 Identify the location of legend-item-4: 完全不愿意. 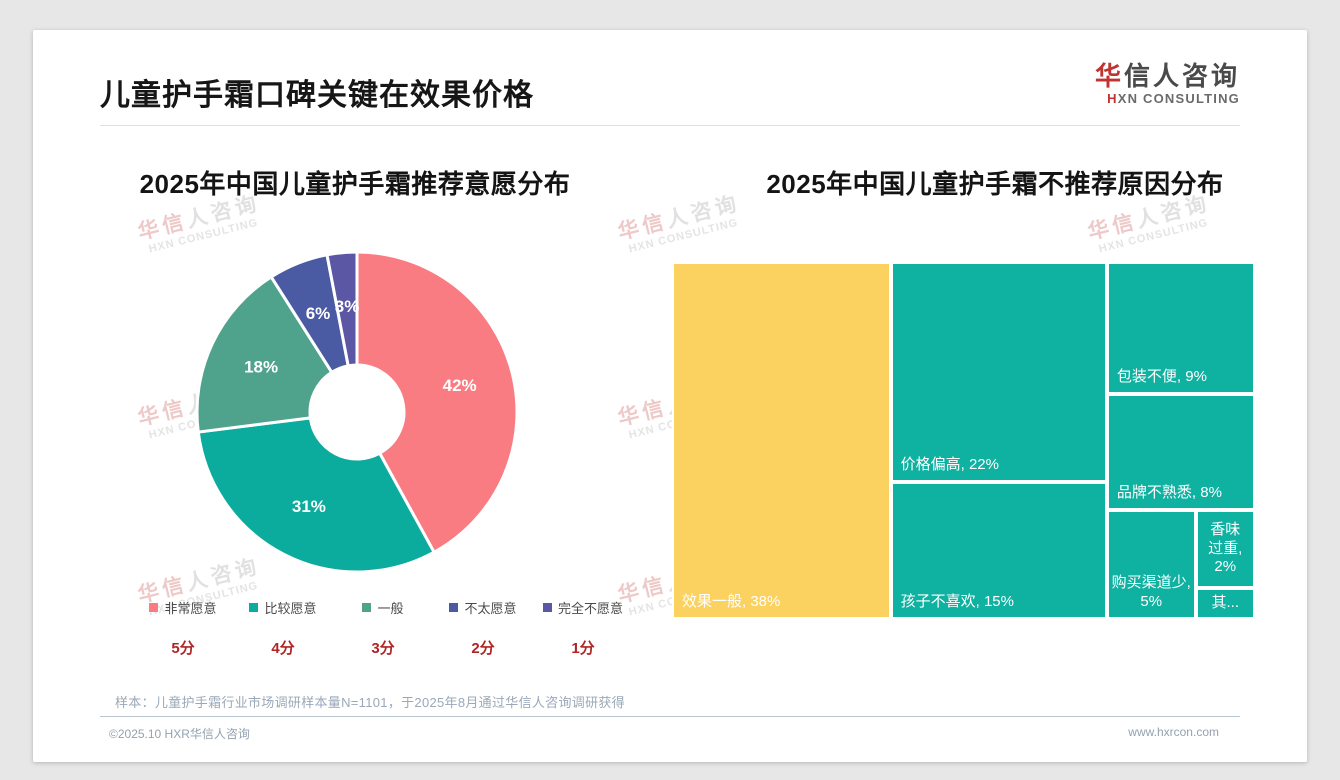
(582, 607).